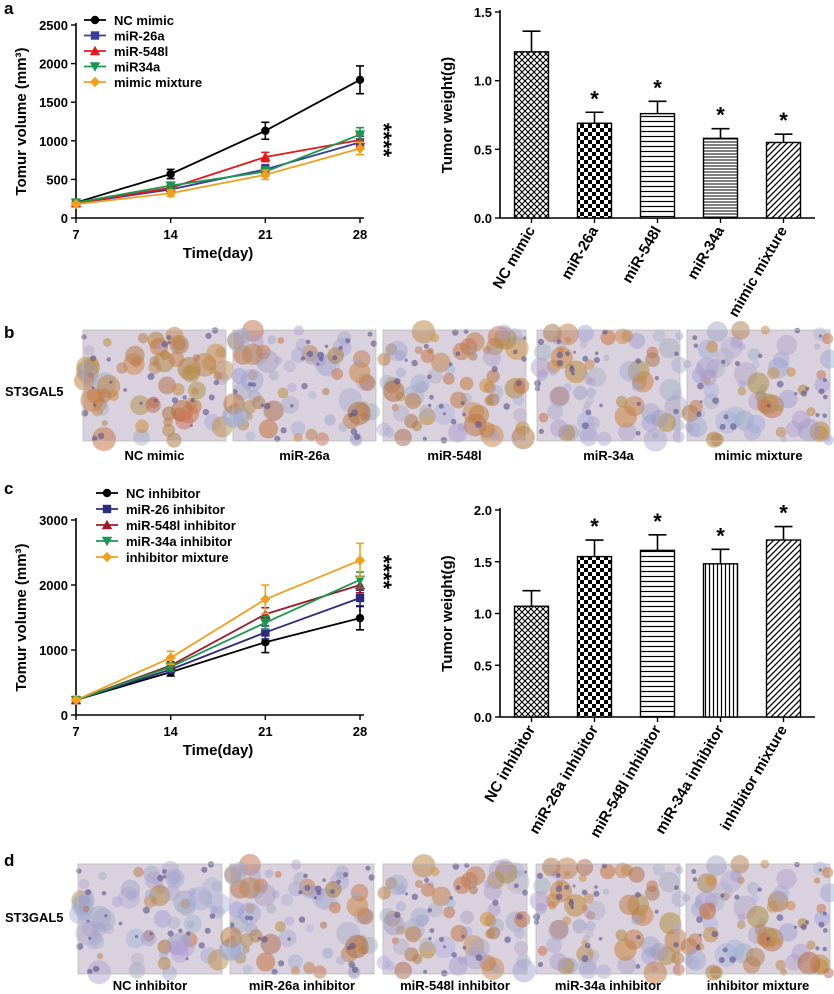  I want to click on legend-marker, so click(95, 50).